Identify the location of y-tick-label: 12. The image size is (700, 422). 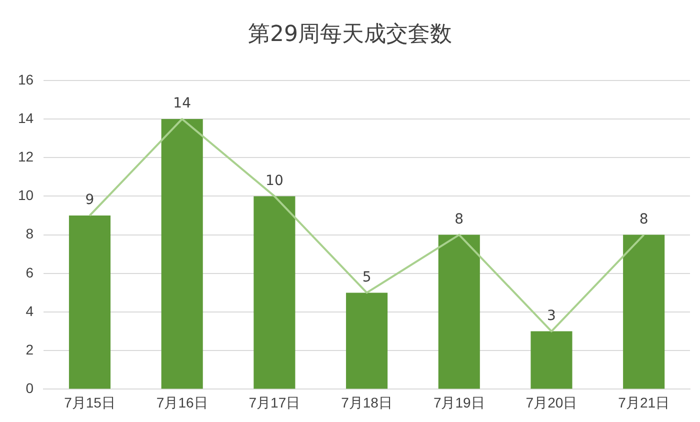
(26, 156).